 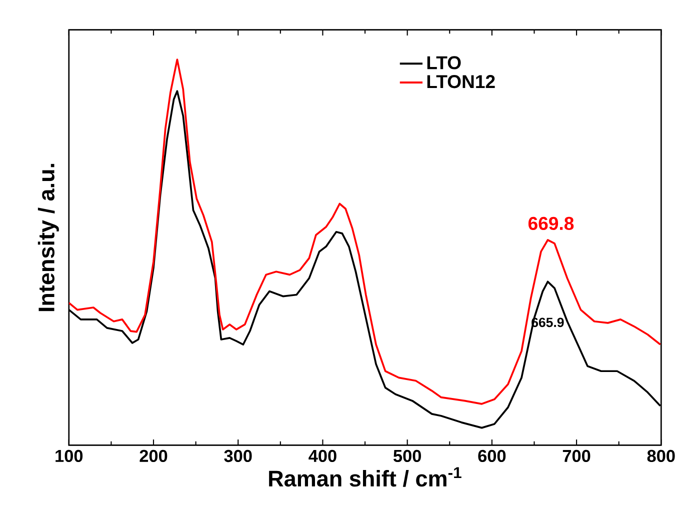 What do you see at coordinates (444, 63) in the screenshot?
I see `legend-label: LTO` at bounding box center [444, 63].